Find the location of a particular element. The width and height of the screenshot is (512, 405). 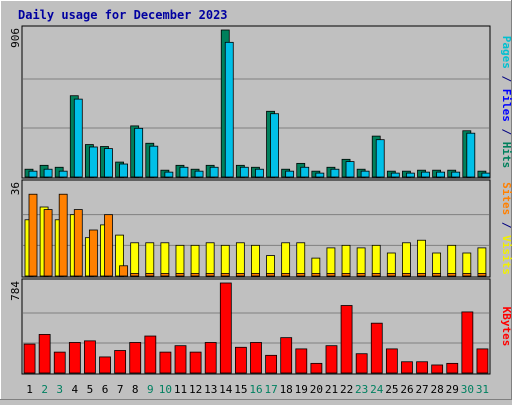

legend-part: Pages is located at coordinates (506, 52).